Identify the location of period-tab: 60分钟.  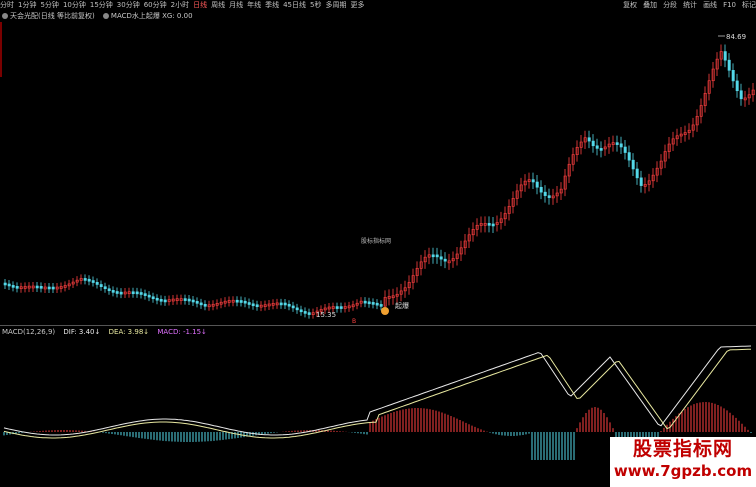
(155, 5).